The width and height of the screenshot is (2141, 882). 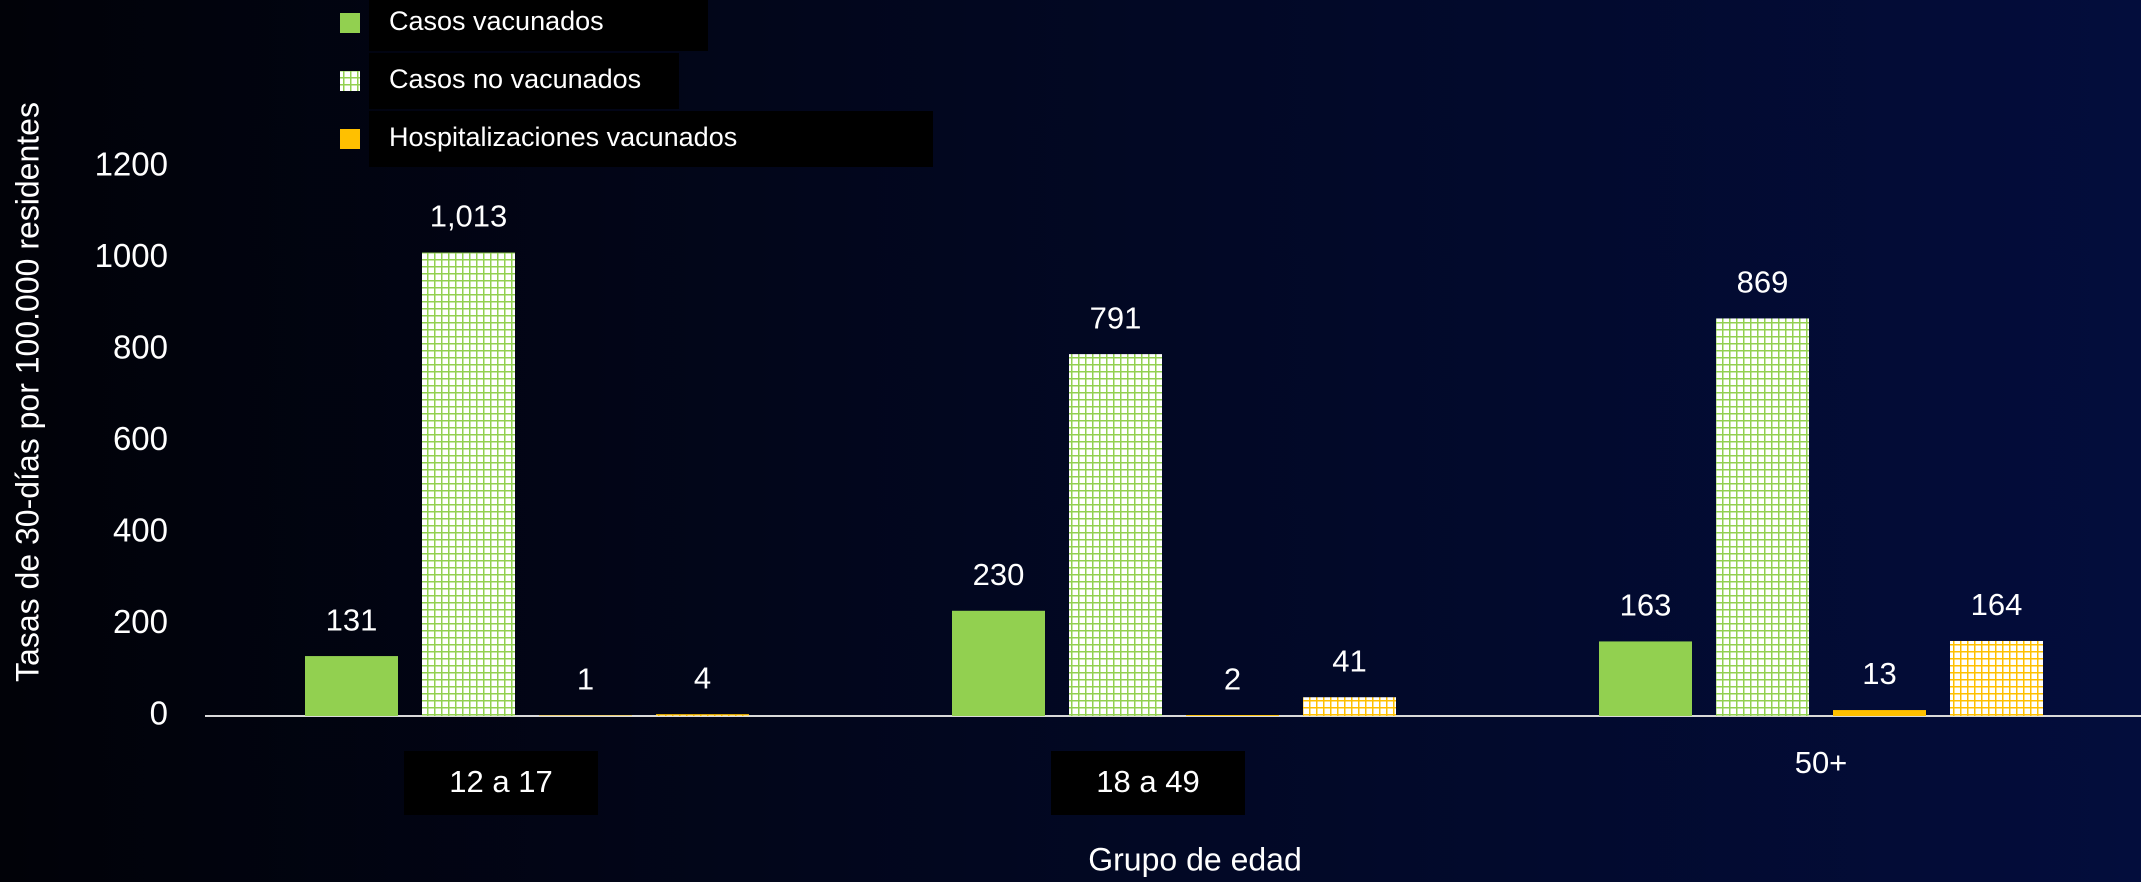 I want to click on y-tick-label: 400, so click(x=140, y=530).